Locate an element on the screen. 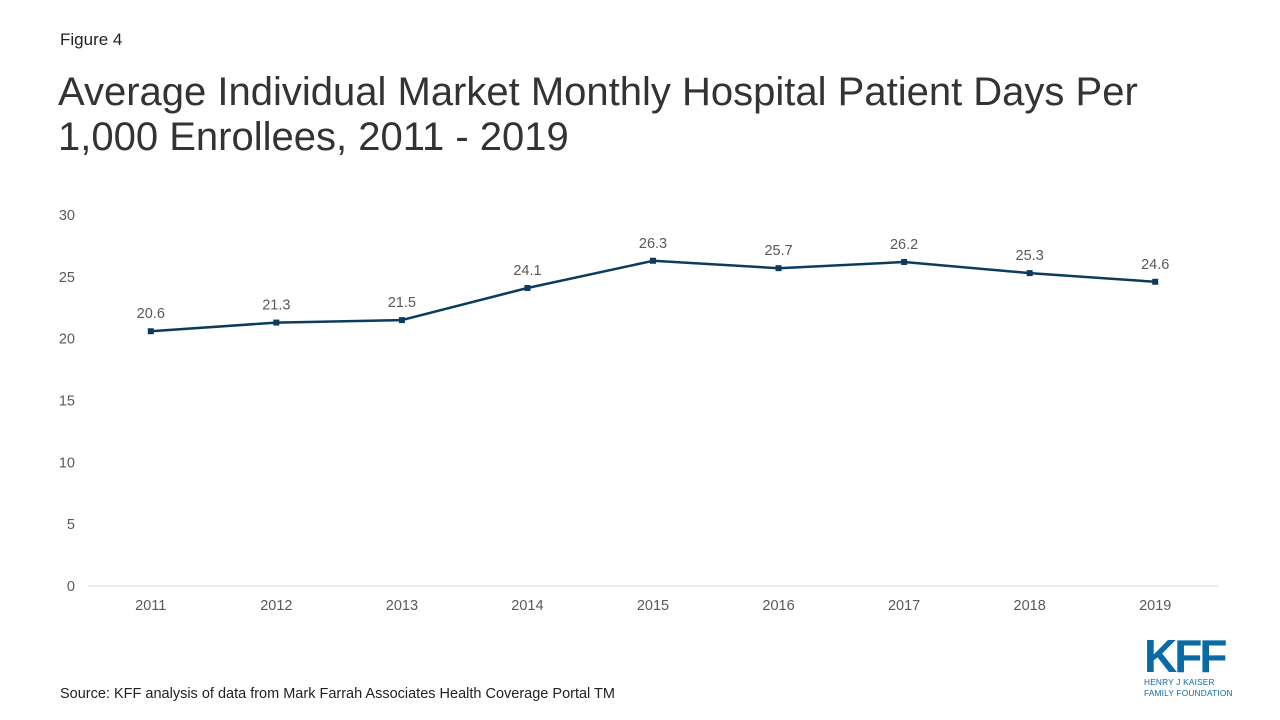  data-label: 25.3 is located at coordinates (1030, 256).